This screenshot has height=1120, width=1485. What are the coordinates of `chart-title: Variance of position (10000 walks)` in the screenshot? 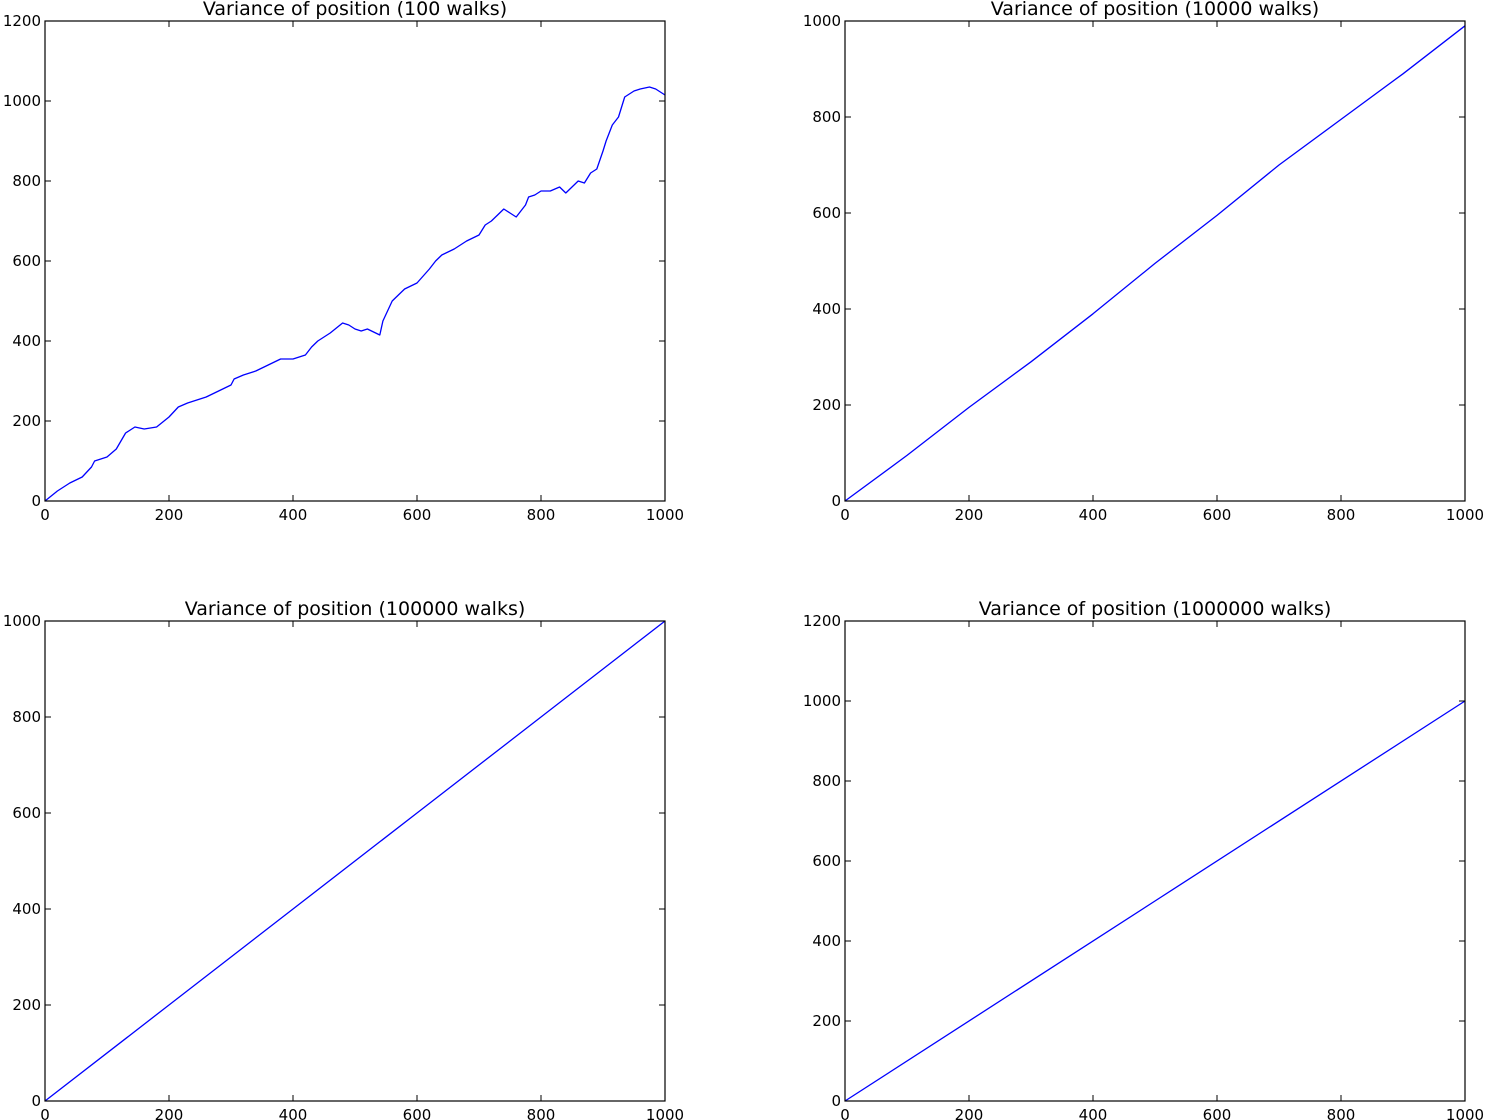 It's located at (1155, 10).